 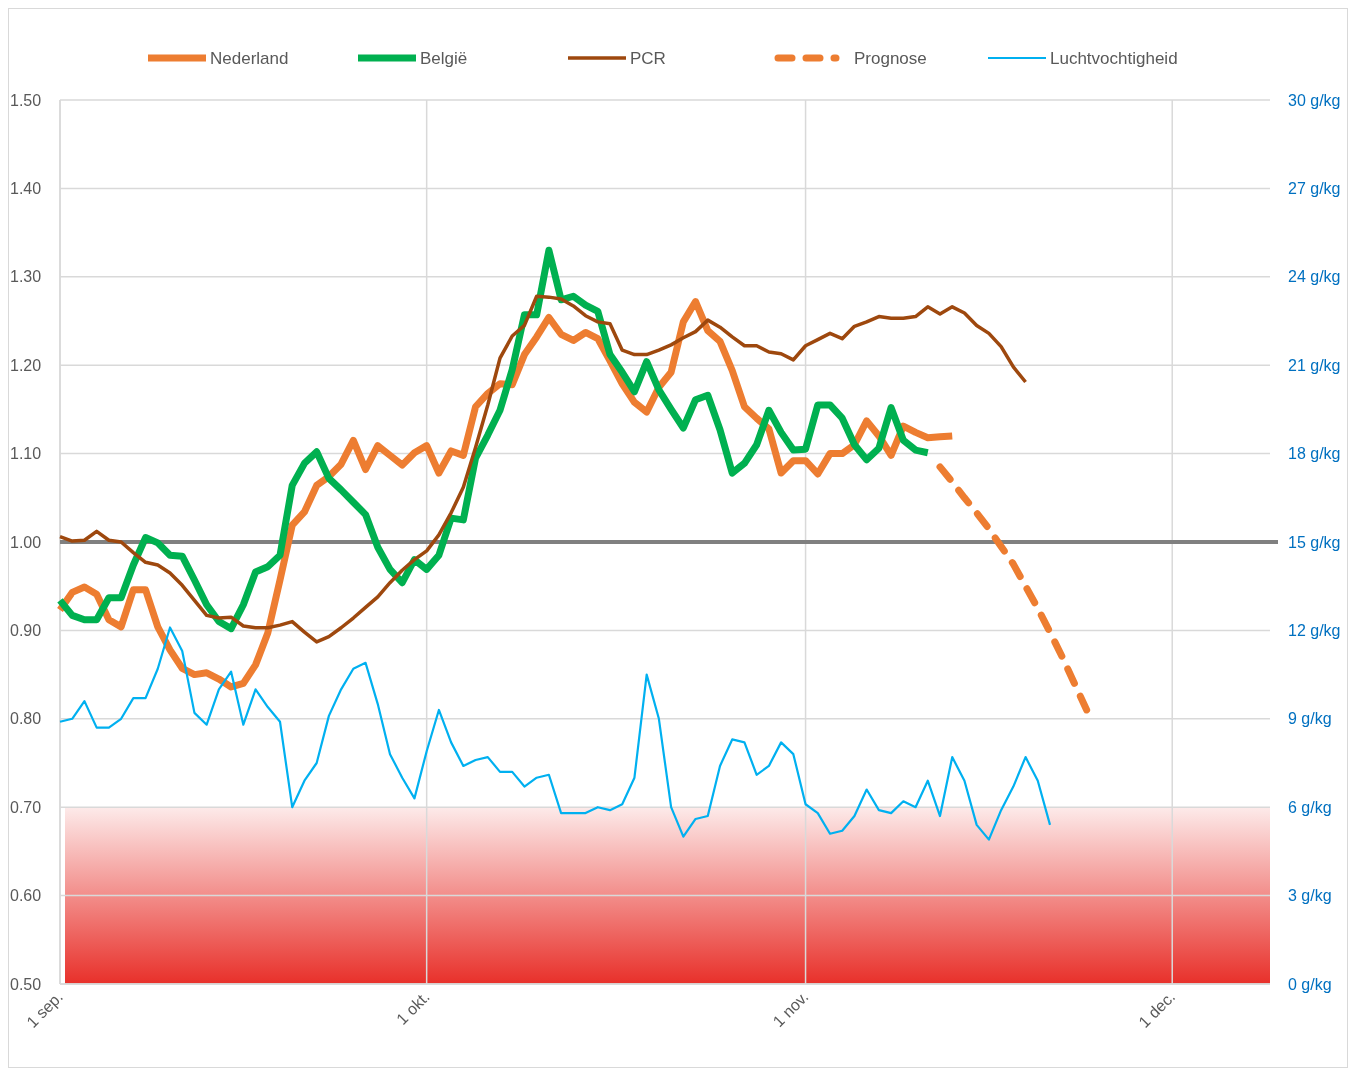 What do you see at coordinates (1114, 58) in the screenshot?
I see `legend-label: Luchtvochtigheid` at bounding box center [1114, 58].